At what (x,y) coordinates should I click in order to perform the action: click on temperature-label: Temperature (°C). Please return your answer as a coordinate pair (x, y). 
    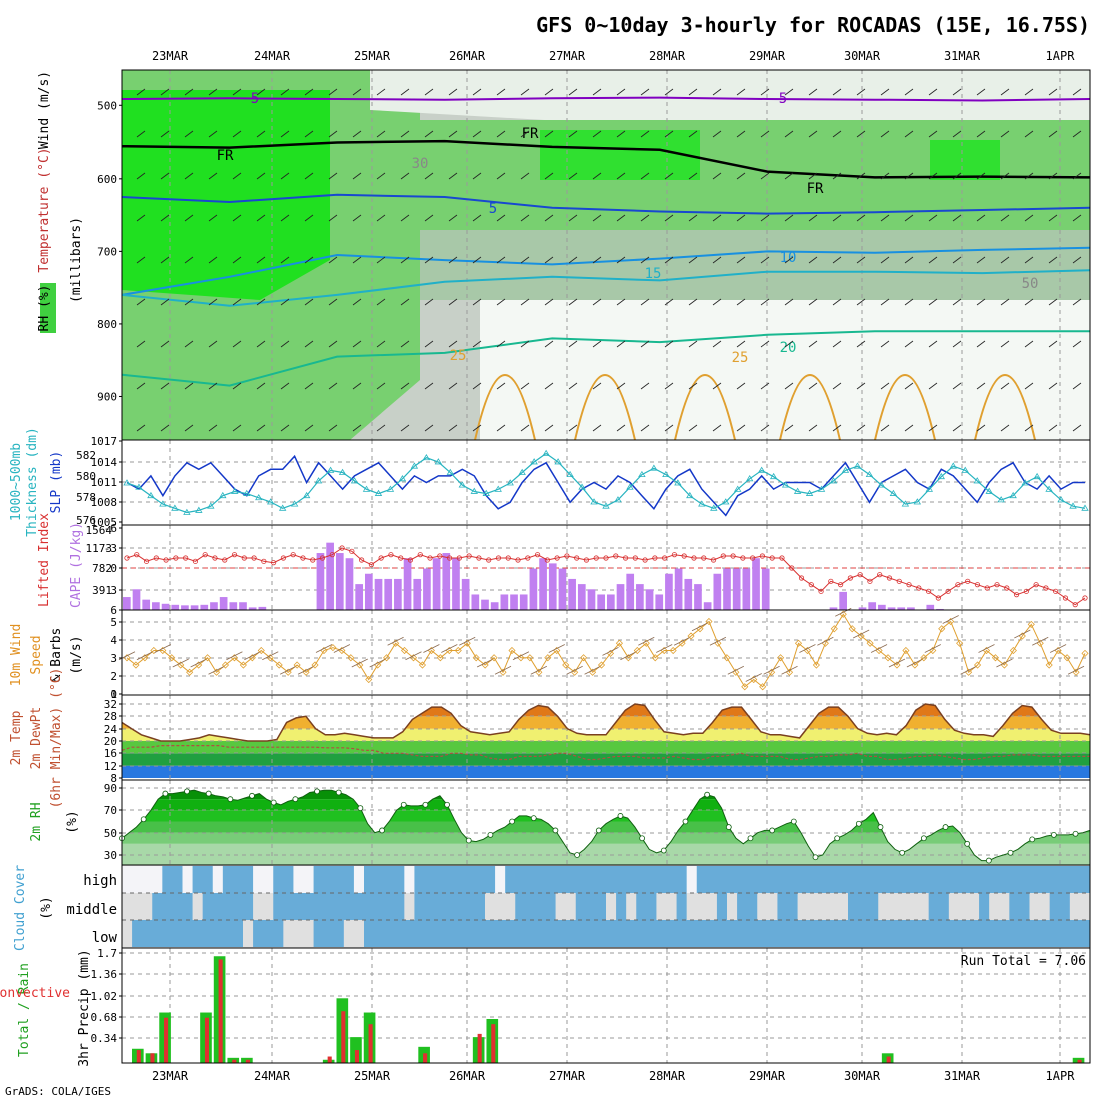
    Looking at the image, I should click on (44, 209).